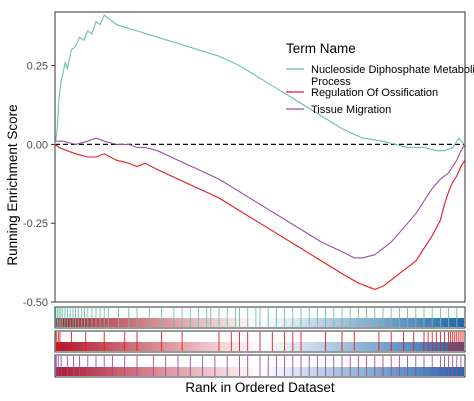 This screenshot has height=401, width=474. Describe the element at coordinates (39, 185) in the screenshot. I see `y-ticks: 0.25 0.00 -0.25 -0.50` at that location.